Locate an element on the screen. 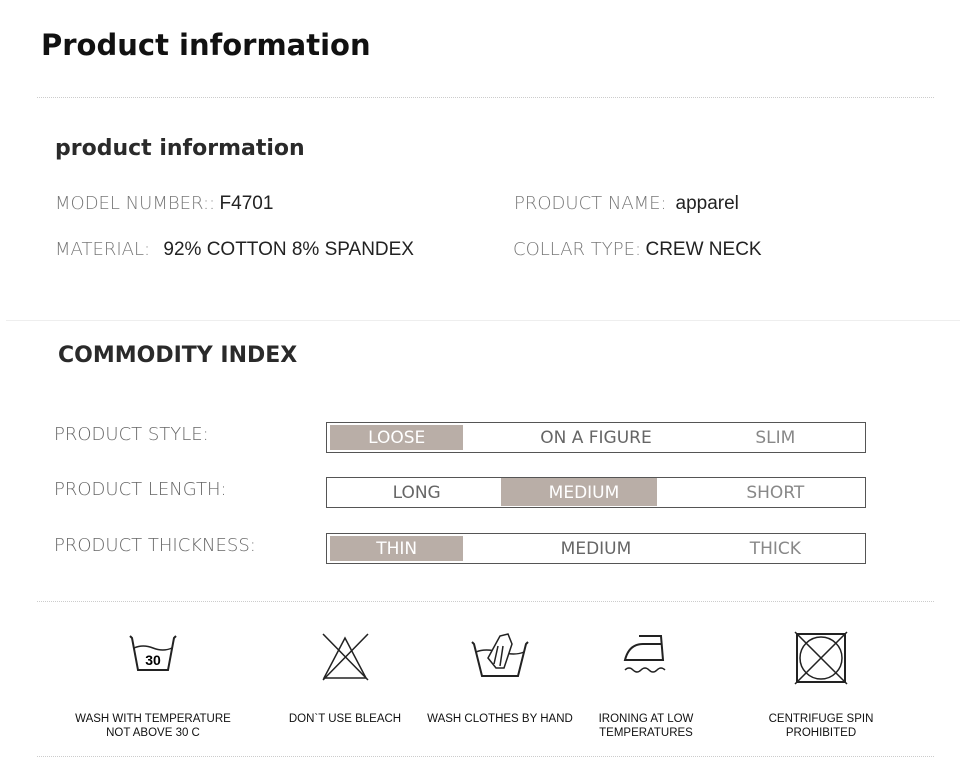 The image size is (960, 780). material-field: MATERIAL: 92% COTTON 8% SPANDEX is located at coordinates (234, 249).